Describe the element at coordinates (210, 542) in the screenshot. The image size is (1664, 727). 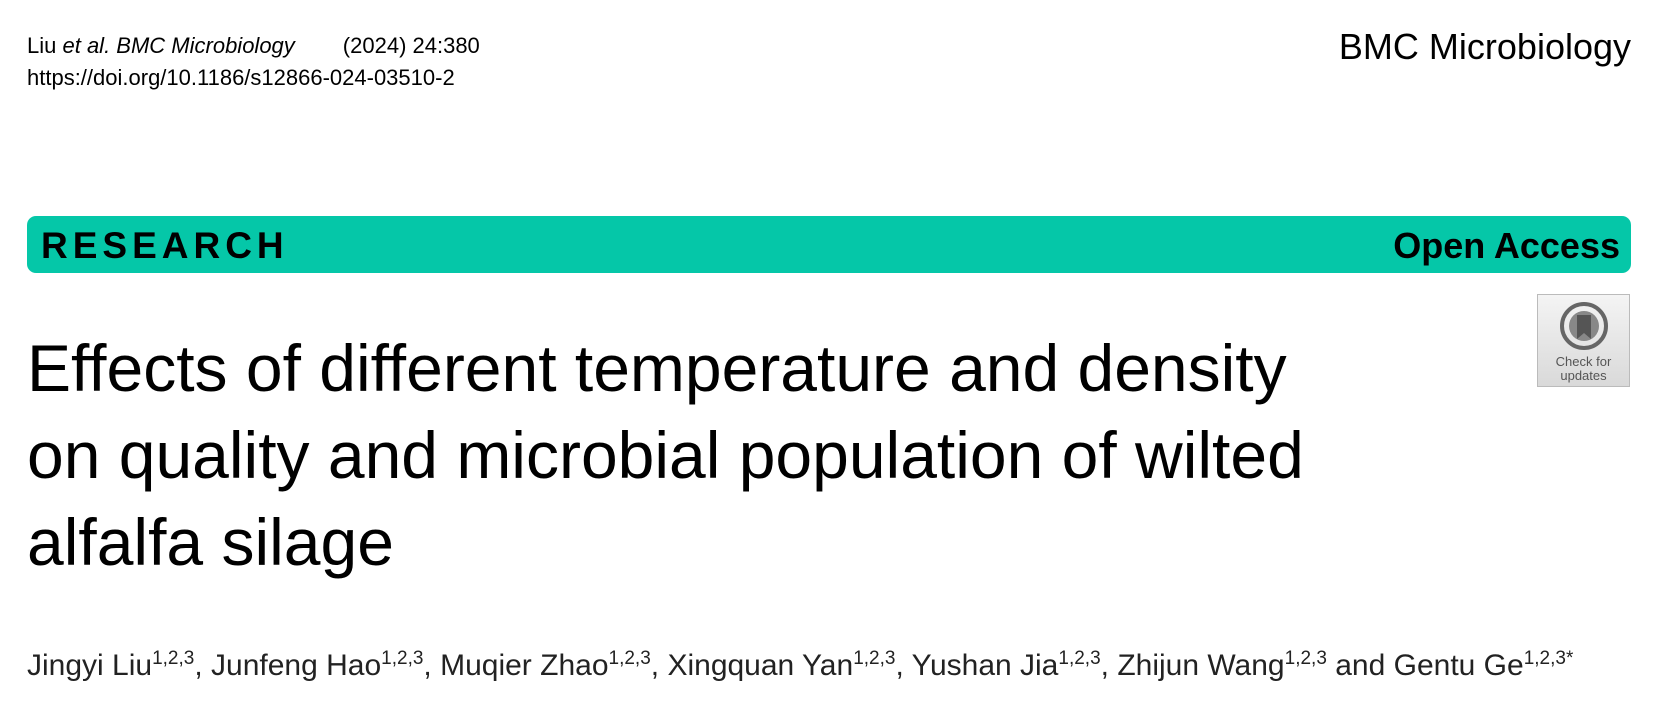
I see `title-line: alfalfa silage` at that location.